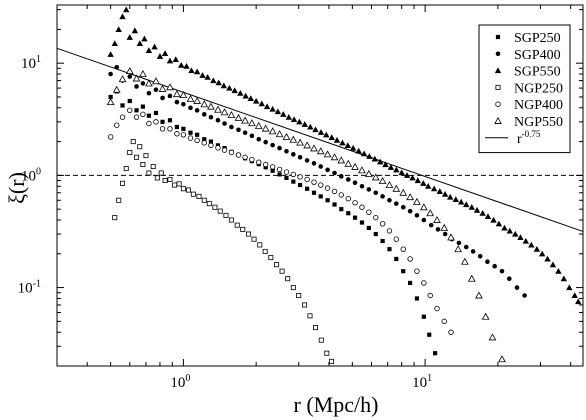 The height and width of the screenshot is (420, 586). I want to click on legend-box, so click(524, 89).